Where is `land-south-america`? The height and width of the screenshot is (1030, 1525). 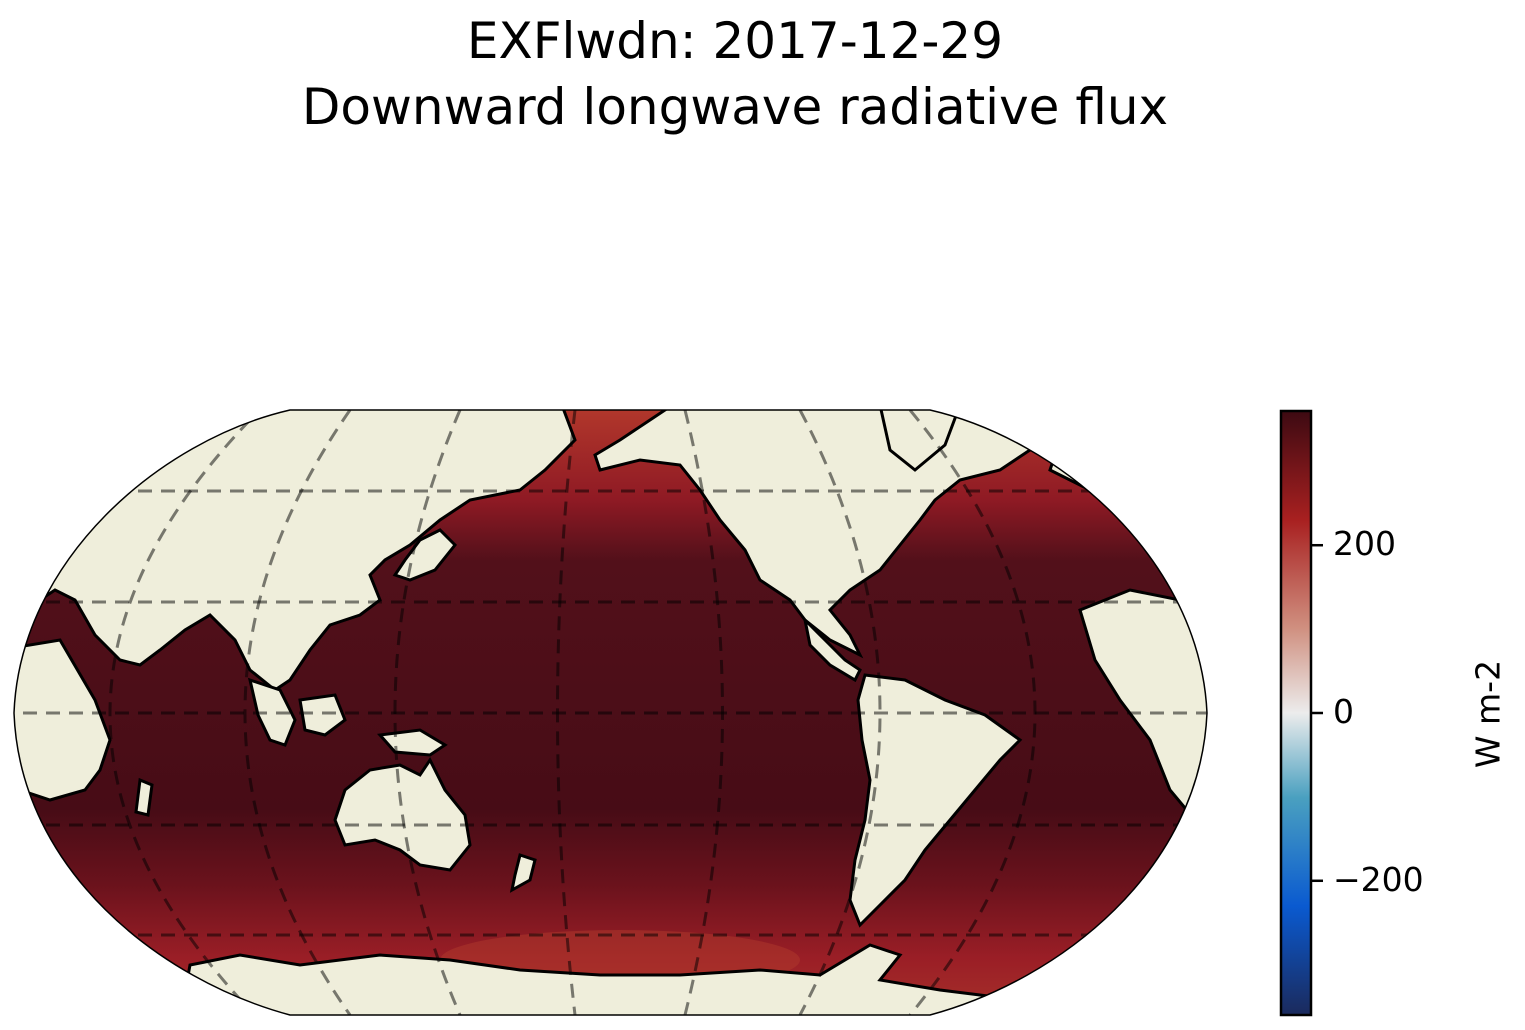 land-south-america is located at coordinates (935, 800).